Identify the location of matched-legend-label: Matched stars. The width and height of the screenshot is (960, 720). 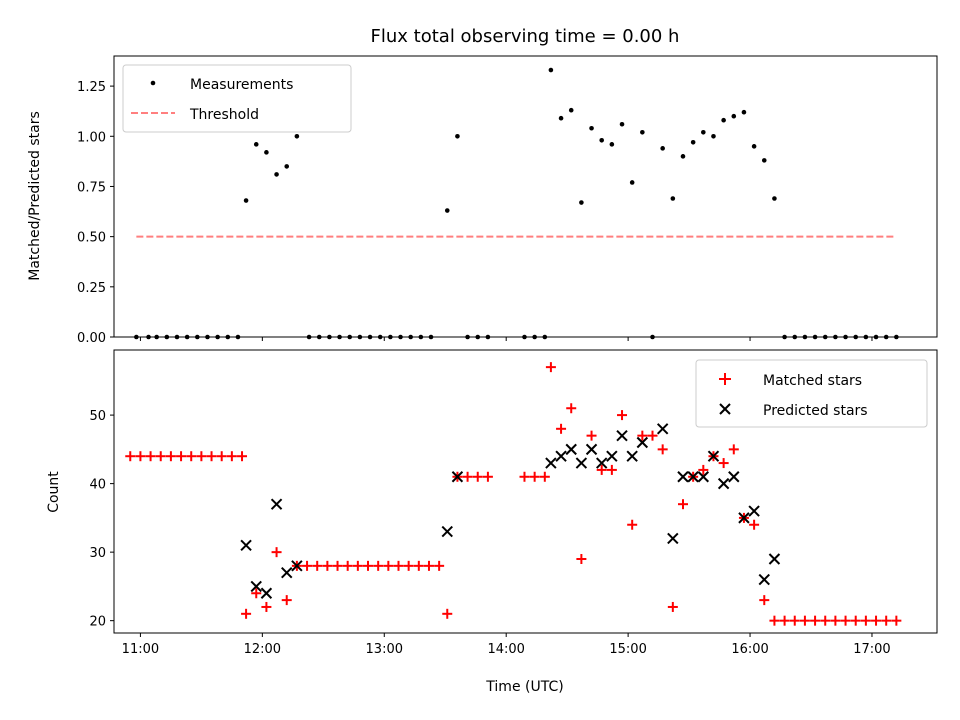
(812, 381).